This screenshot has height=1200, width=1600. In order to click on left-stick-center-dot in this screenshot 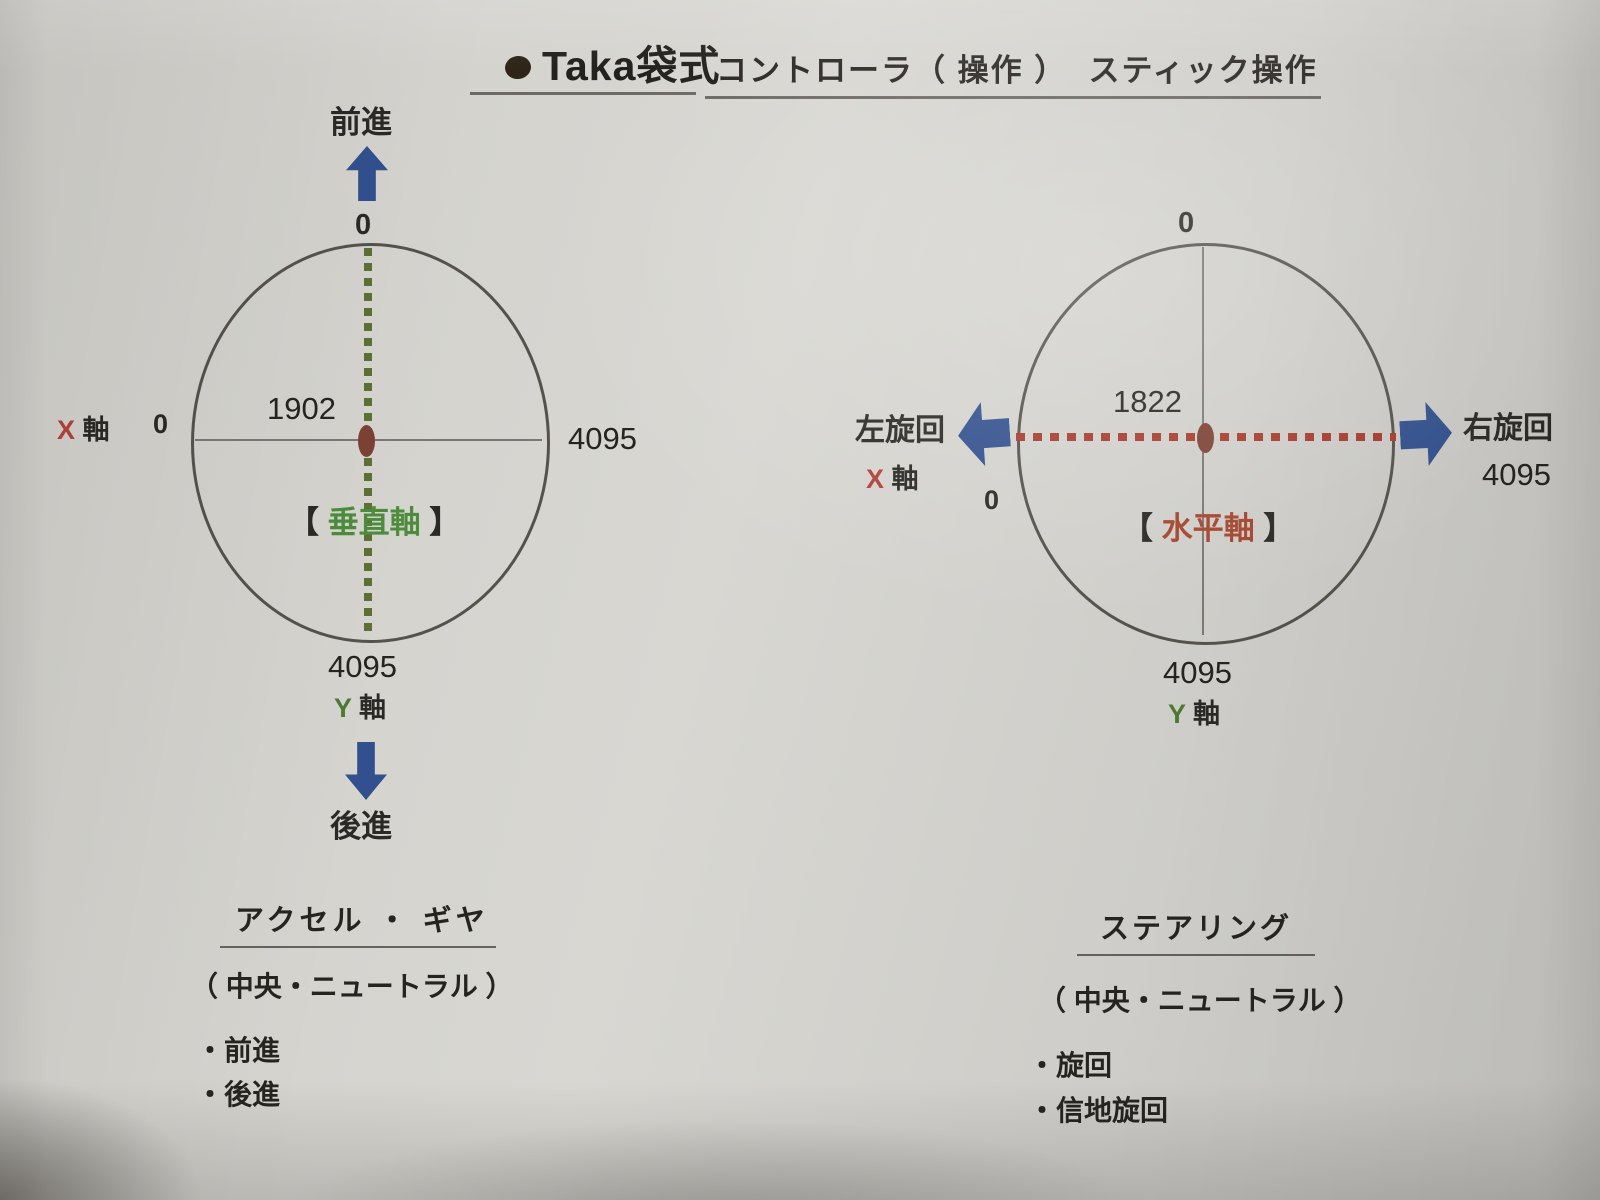, I will do `click(366, 441)`.